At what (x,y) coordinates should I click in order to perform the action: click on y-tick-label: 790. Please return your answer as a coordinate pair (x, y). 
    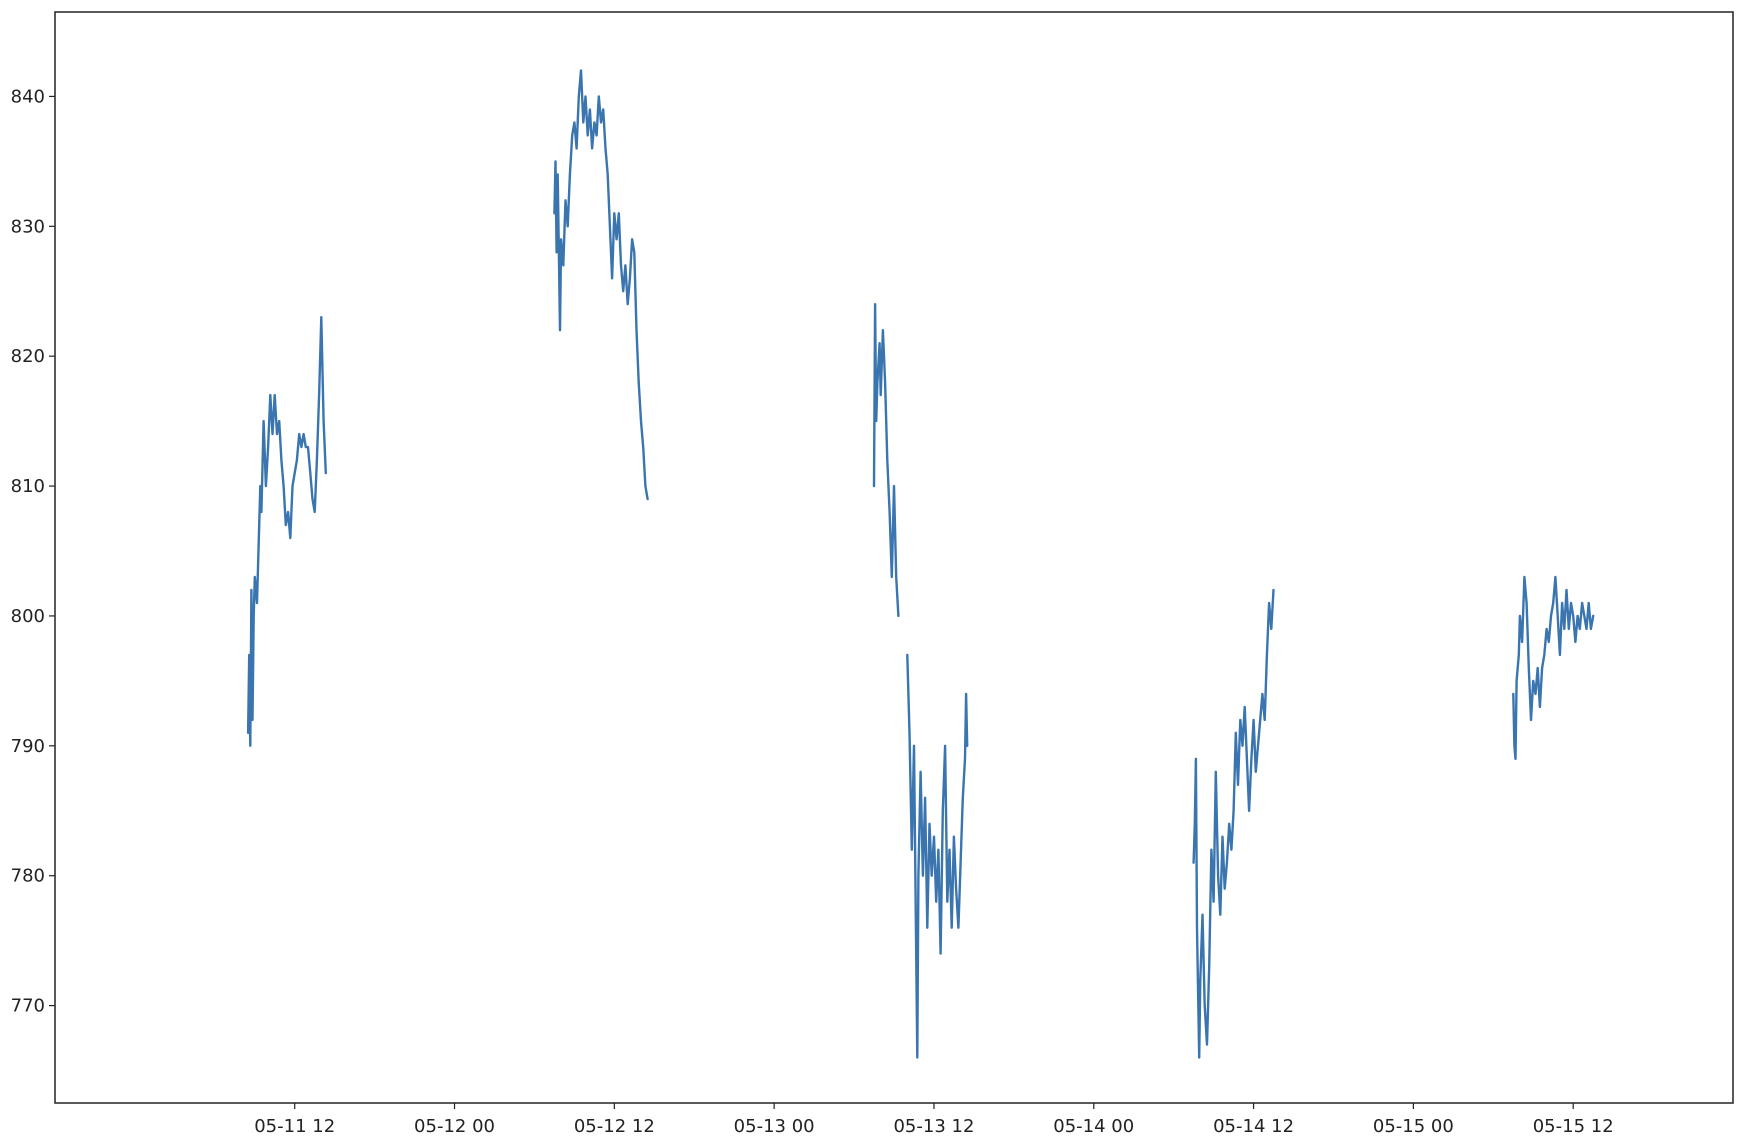
    Looking at the image, I should click on (28, 746).